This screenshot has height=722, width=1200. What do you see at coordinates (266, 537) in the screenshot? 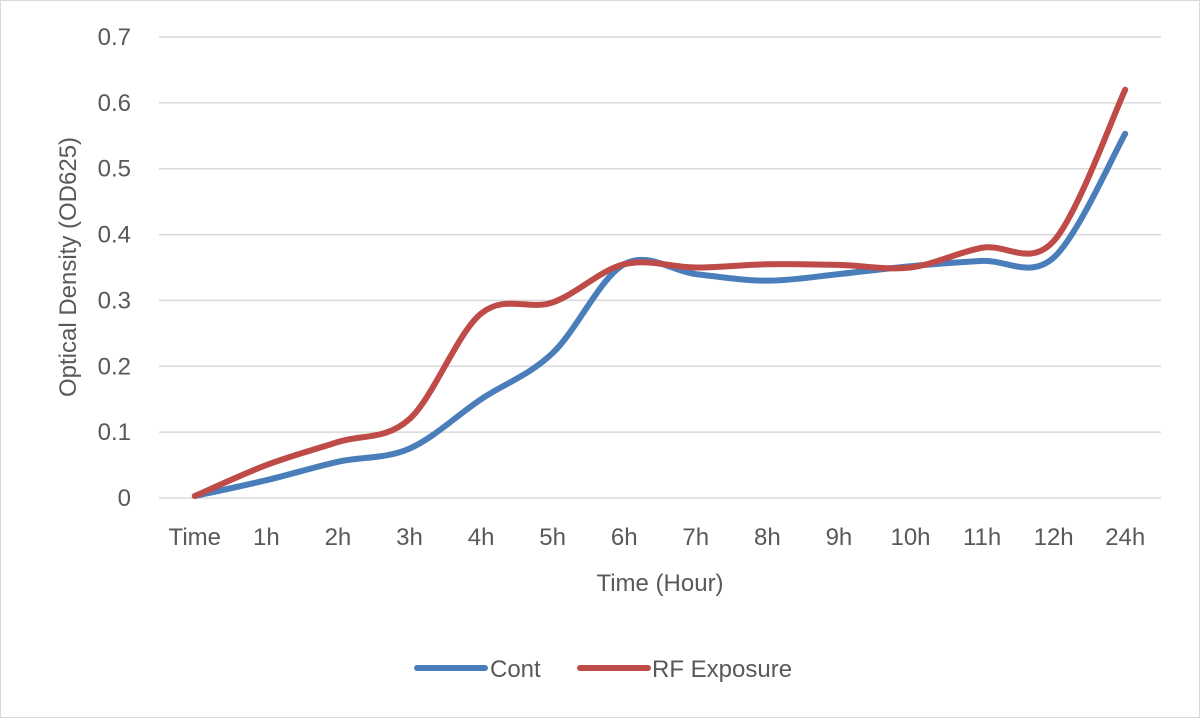
I see `x-tick-label: 1h` at bounding box center [266, 537].